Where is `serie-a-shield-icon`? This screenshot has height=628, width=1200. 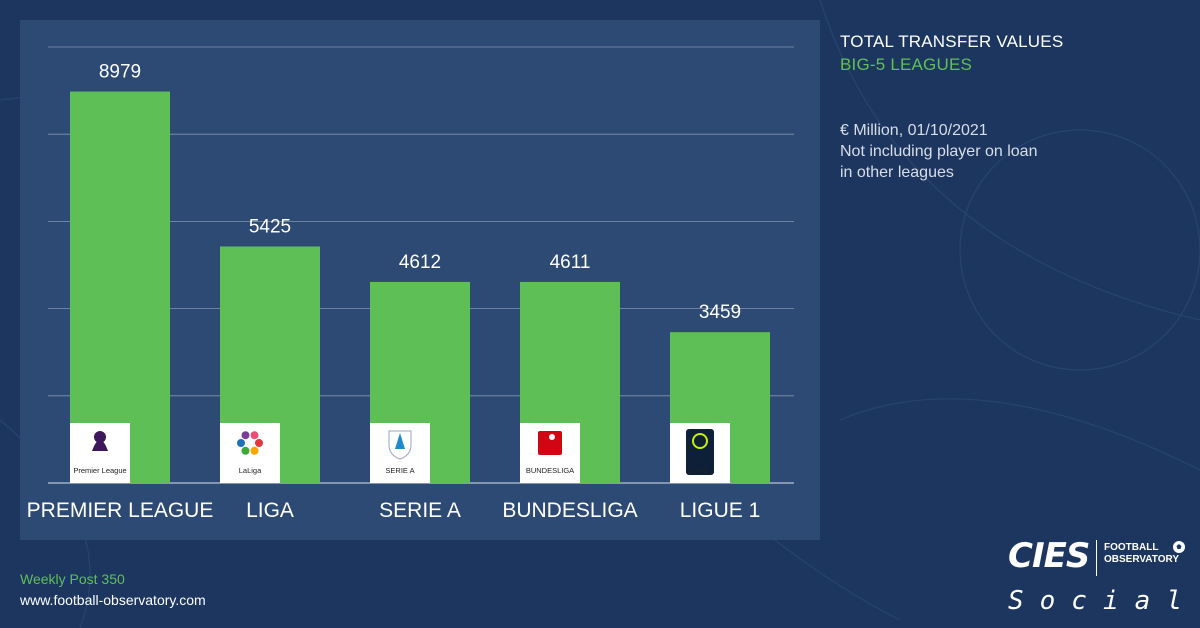
serie-a-shield-icon is located at coordinates (400, 445).